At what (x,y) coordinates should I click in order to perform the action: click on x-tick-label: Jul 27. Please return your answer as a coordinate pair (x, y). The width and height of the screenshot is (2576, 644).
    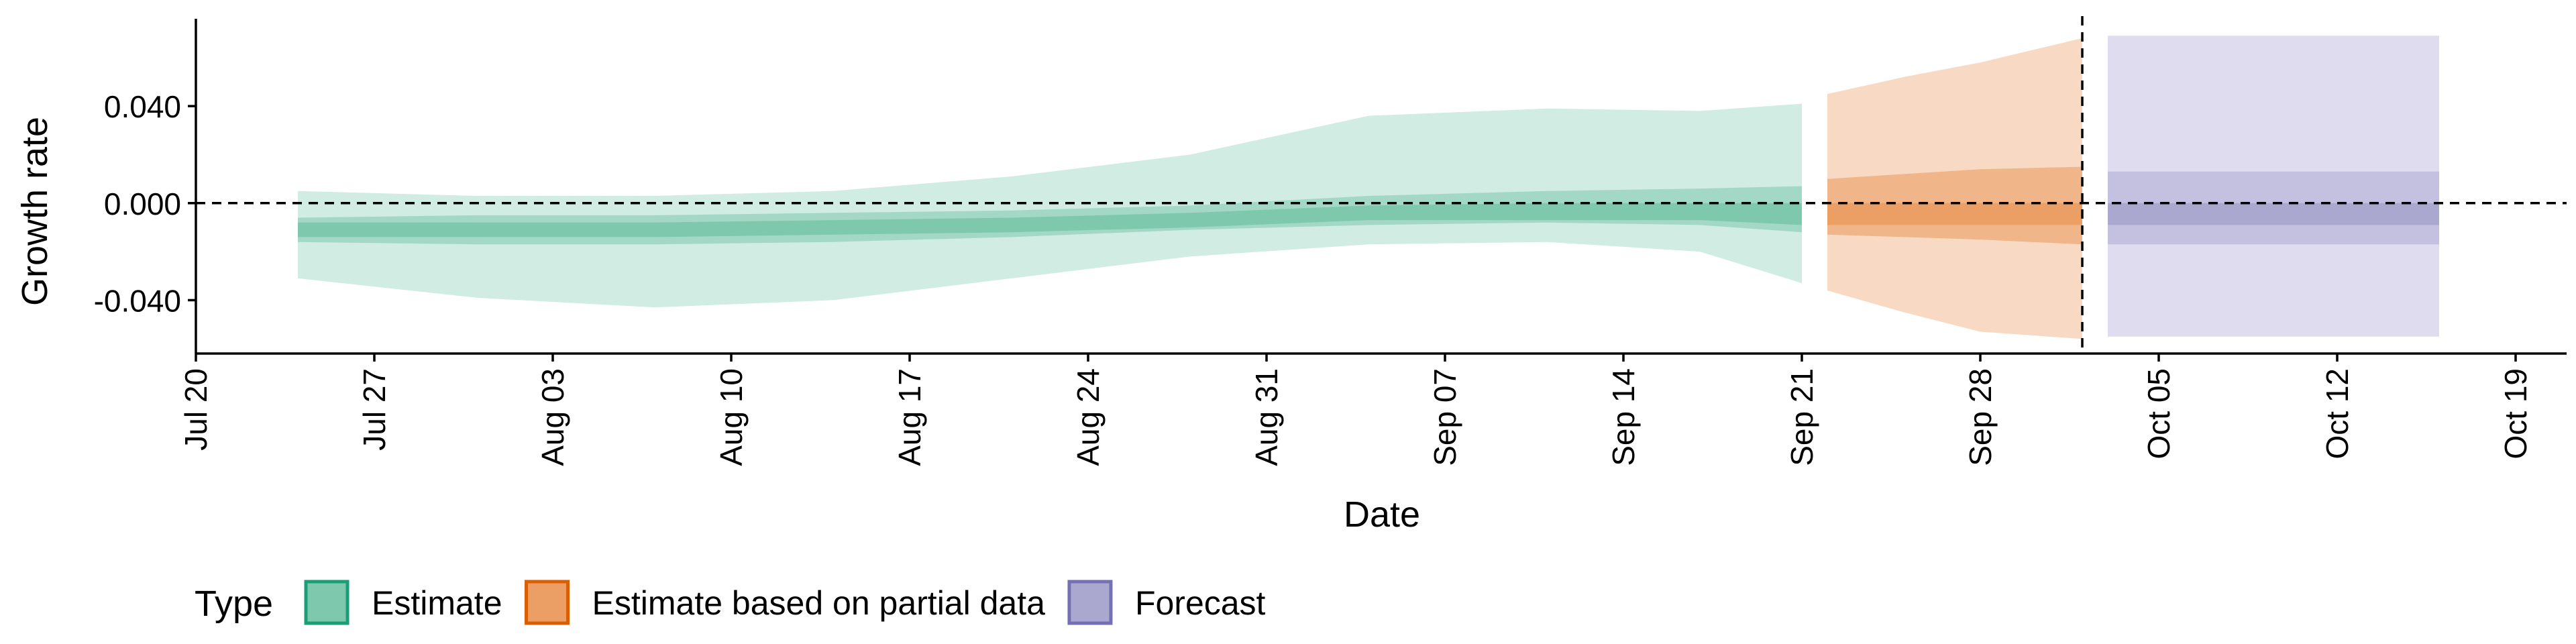
    Looking at the image, I should click on (374, 409).